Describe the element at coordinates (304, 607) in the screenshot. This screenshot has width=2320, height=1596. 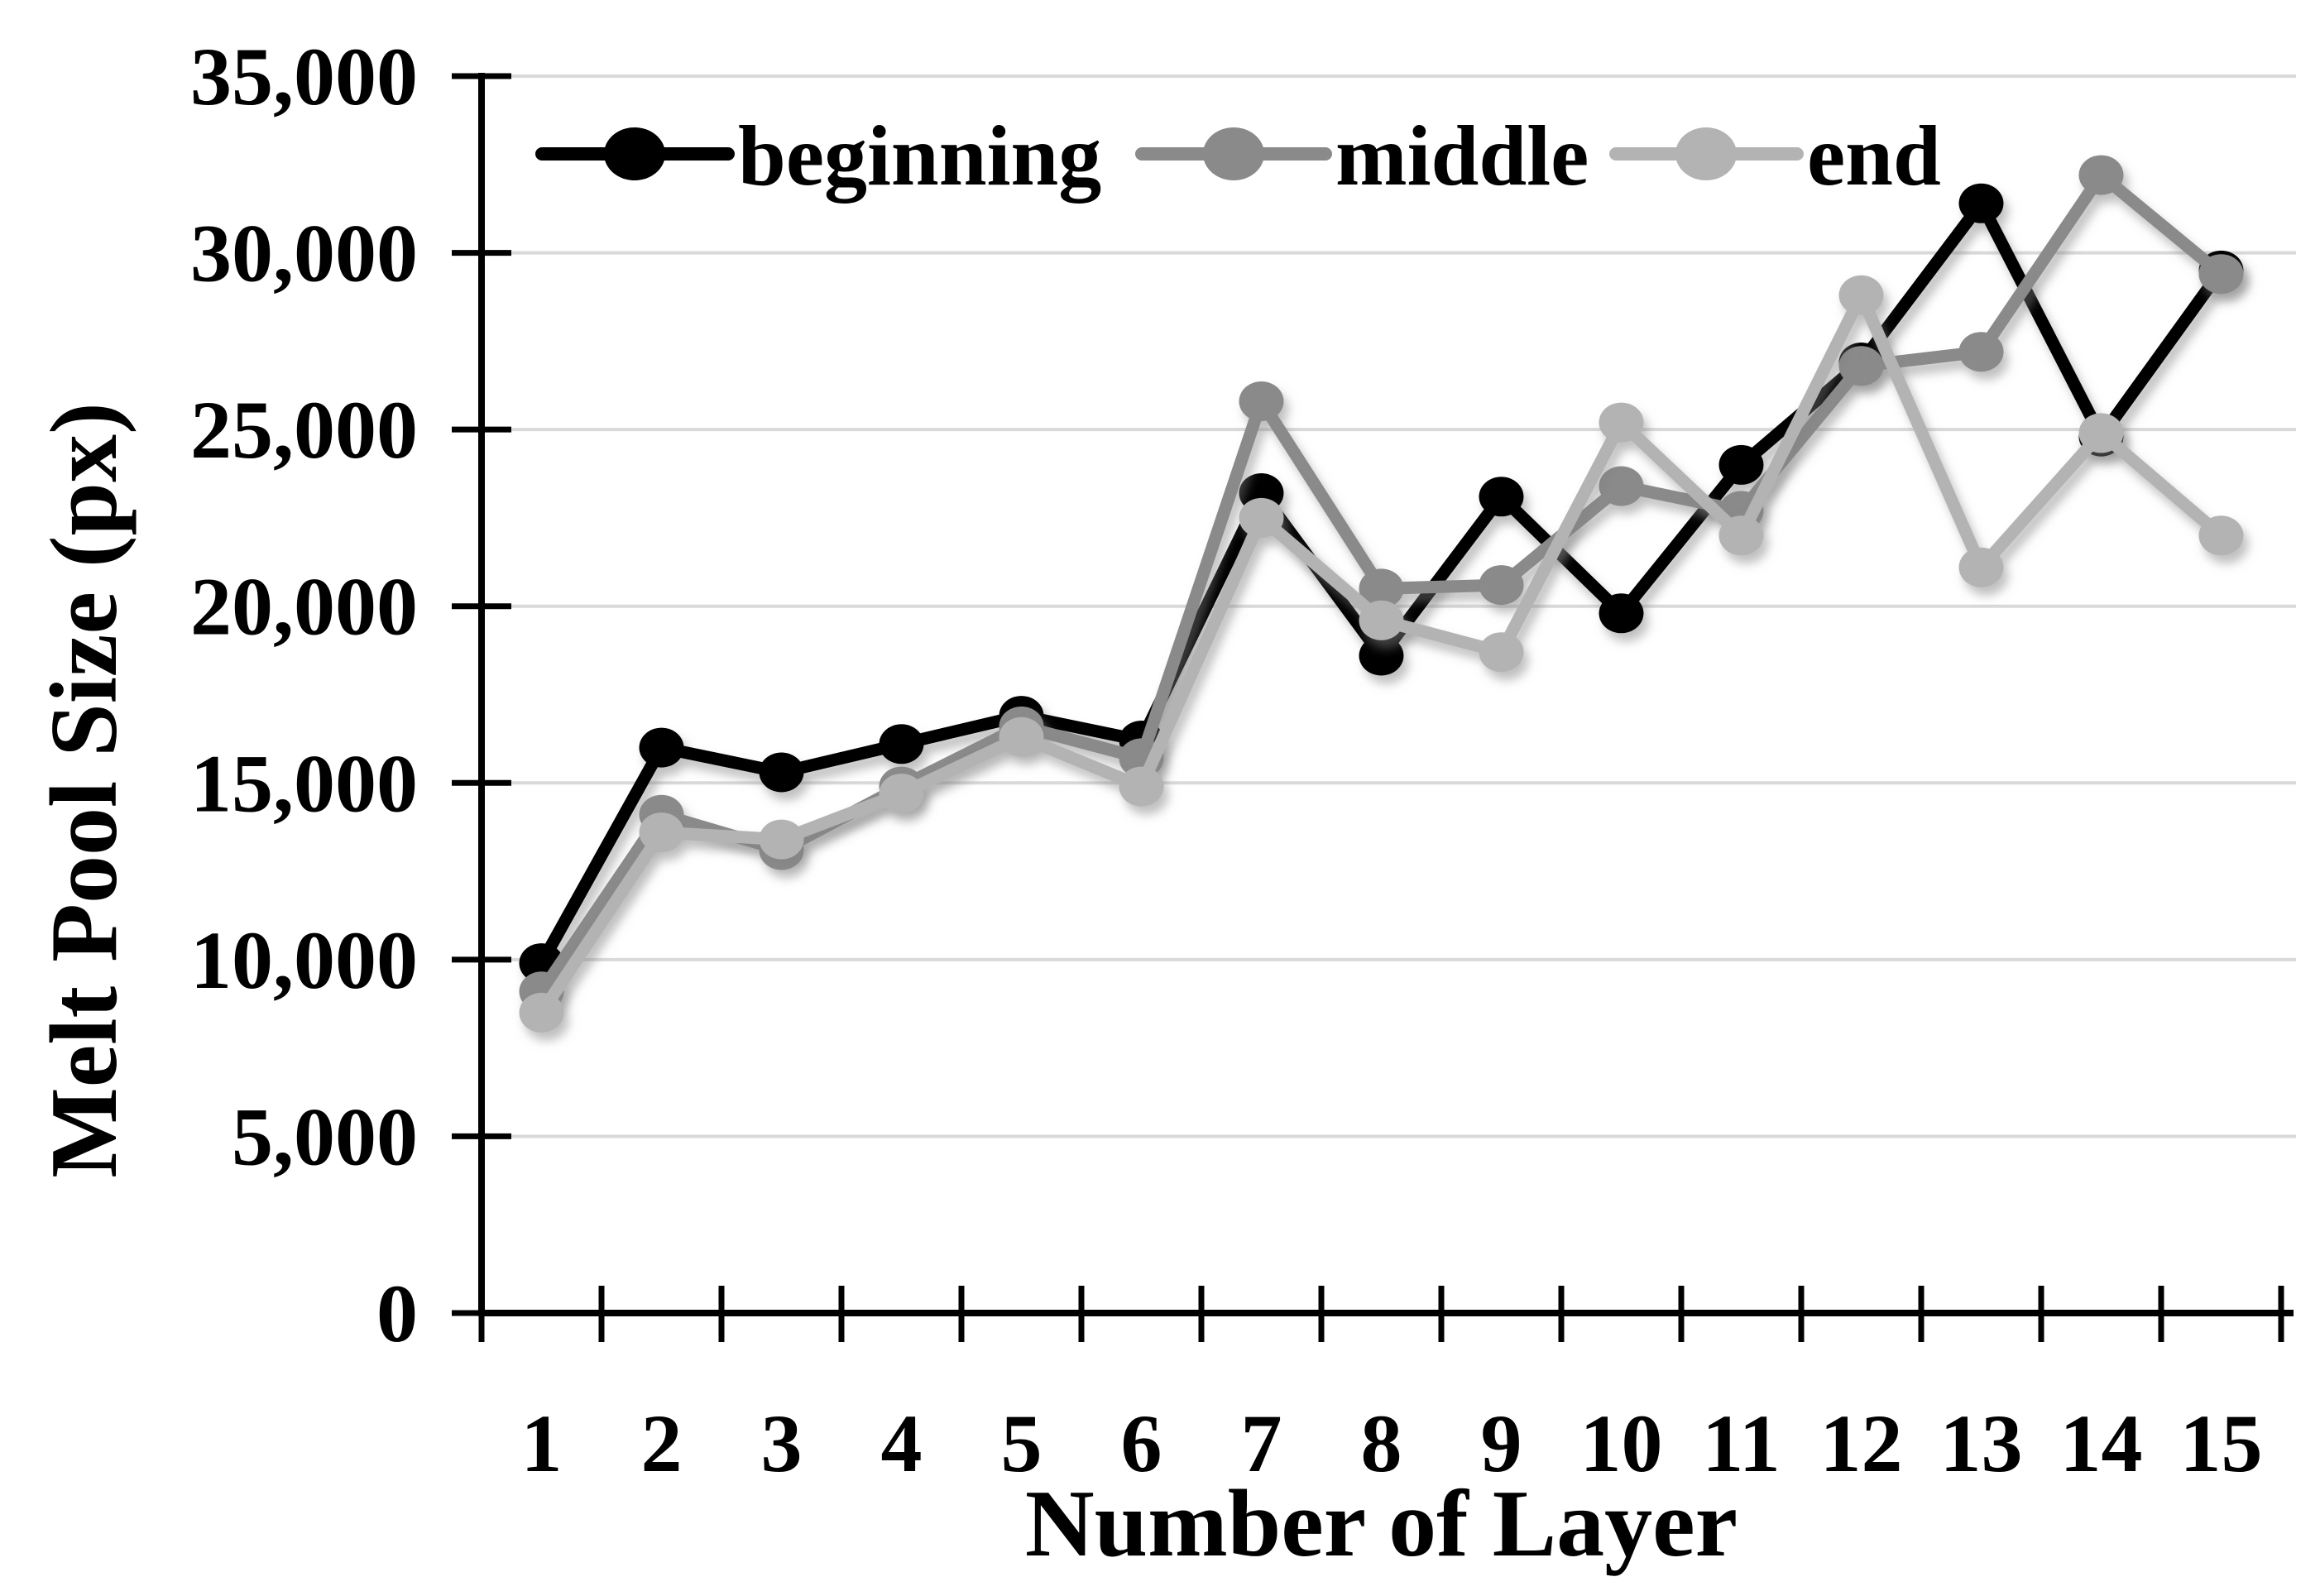
I see `y-tick-label: 20,000` at that location.